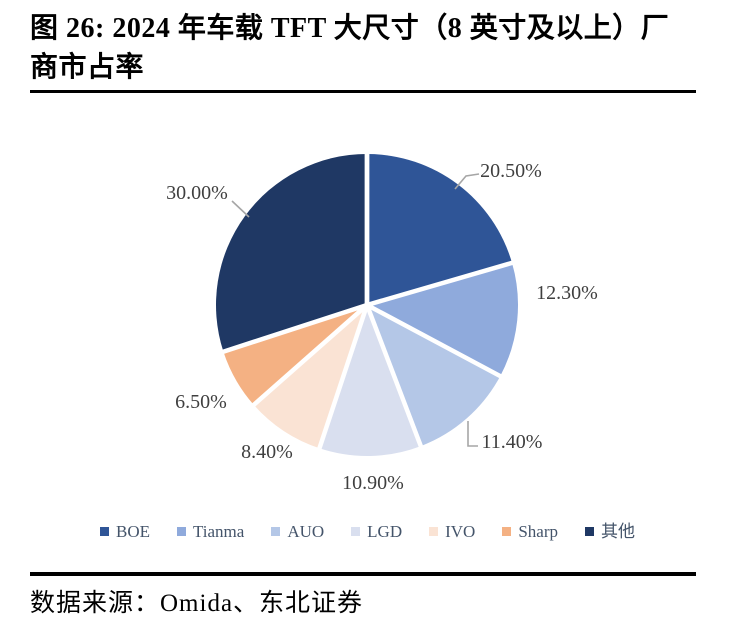 The width and height of the screenshot is (735, 621). Describe the element at coordinates (267, 452) in the screenshot. I see `slice-label-IVO: 8.40%` at that location.